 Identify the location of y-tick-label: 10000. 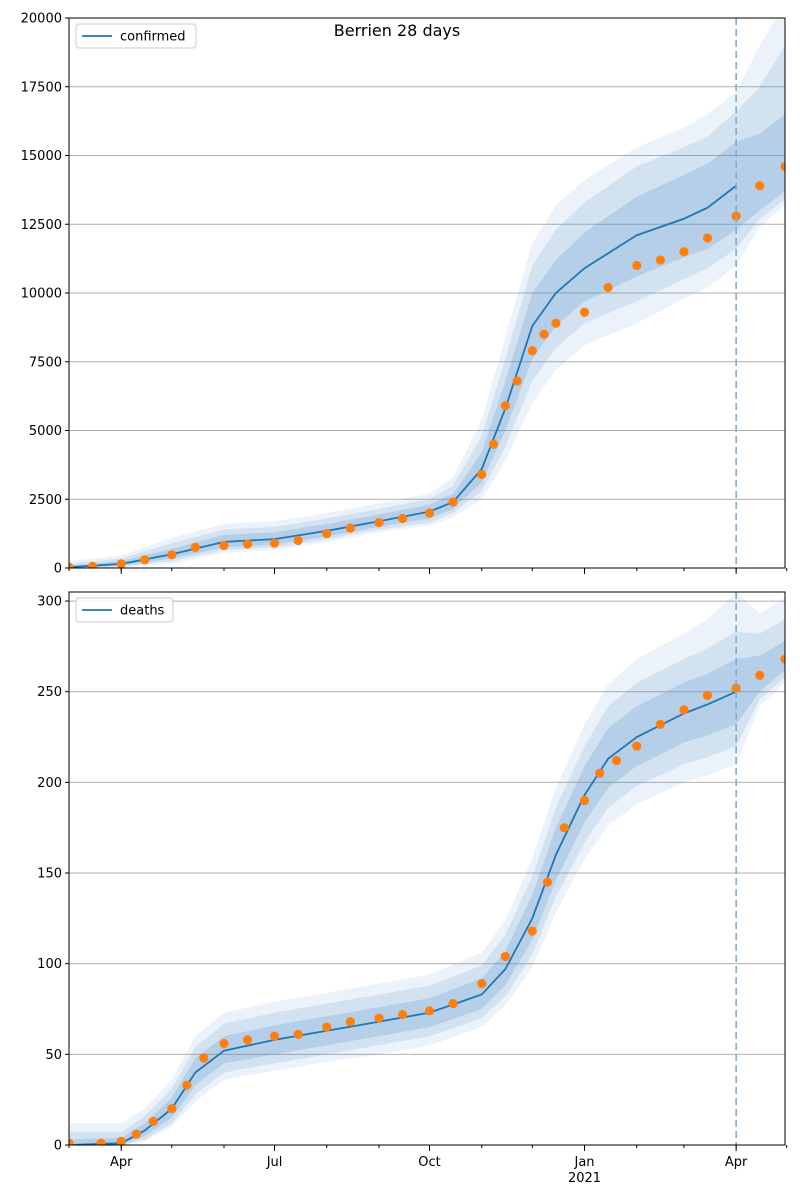
(41, 294).